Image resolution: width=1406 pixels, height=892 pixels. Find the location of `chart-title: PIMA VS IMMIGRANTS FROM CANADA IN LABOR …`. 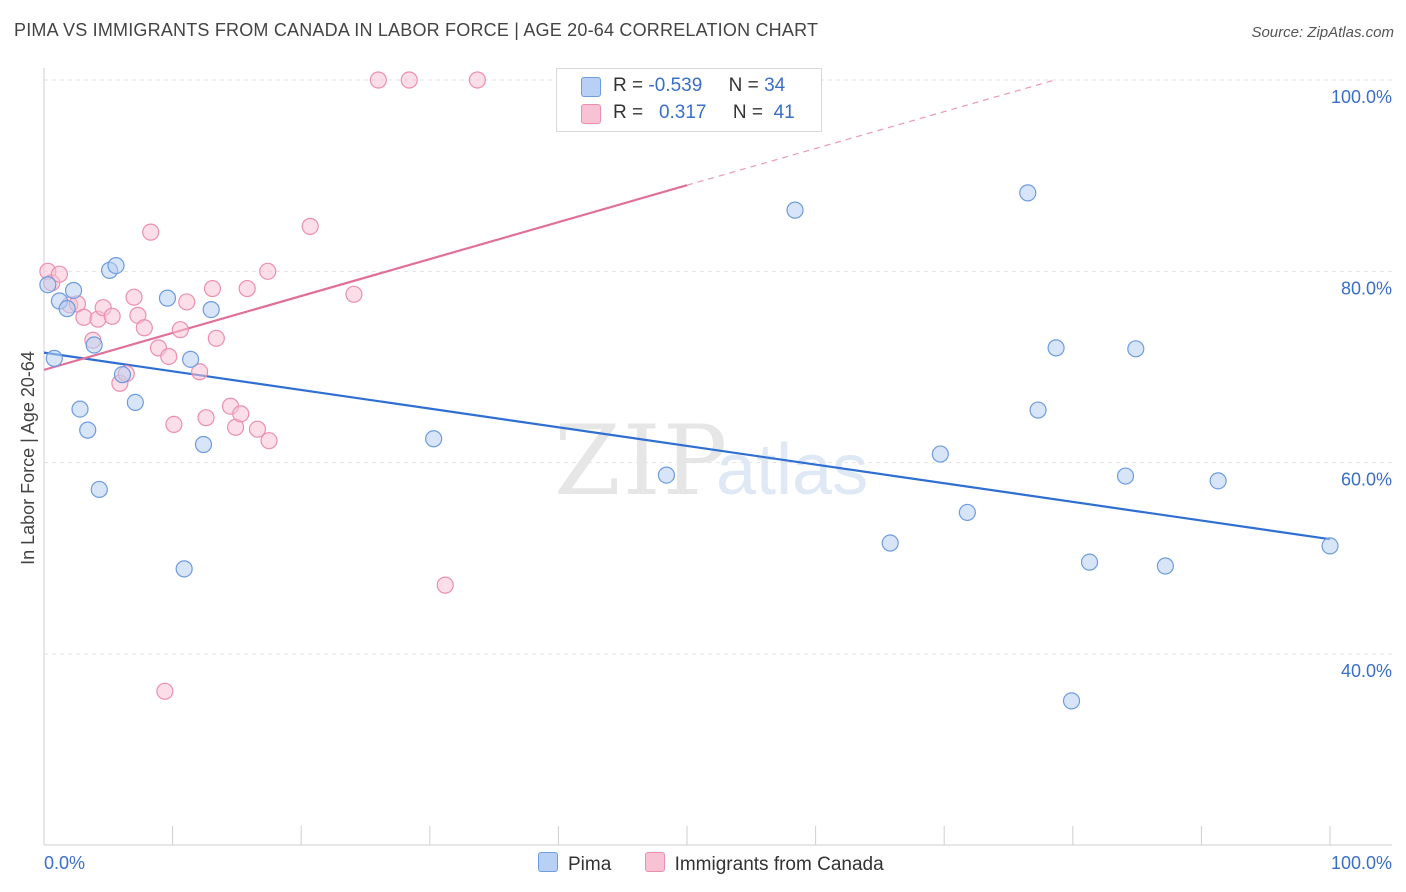

chart-title: PIMA VS IMMIGRANTS FROM CANADA IN LABOR … is located at coordinates (416, 30).